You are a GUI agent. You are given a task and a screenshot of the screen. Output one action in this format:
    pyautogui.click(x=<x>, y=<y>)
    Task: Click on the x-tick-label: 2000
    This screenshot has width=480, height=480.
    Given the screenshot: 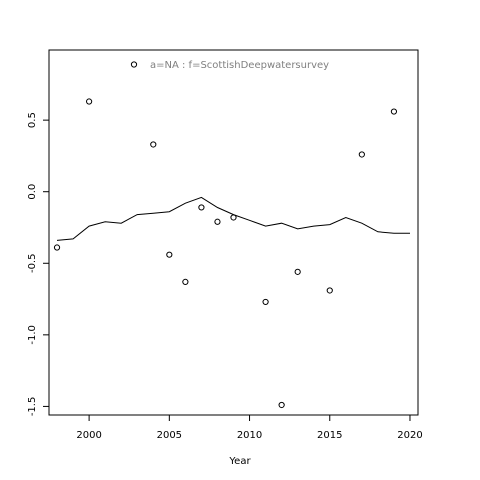 What is the action you would take?
    pyautogui.click(x=88, y=435)
    